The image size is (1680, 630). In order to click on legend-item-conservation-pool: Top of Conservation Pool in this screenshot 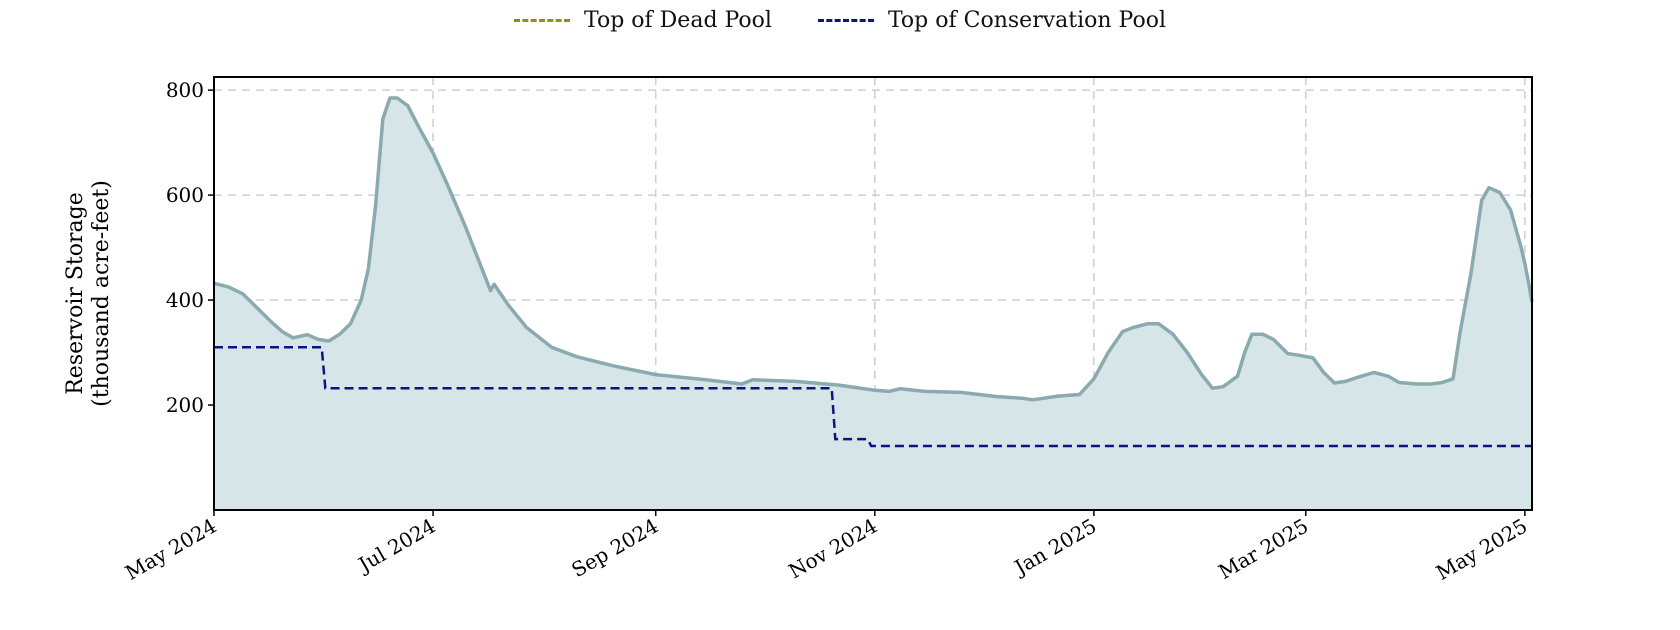, I will do `click(991, 20)`.